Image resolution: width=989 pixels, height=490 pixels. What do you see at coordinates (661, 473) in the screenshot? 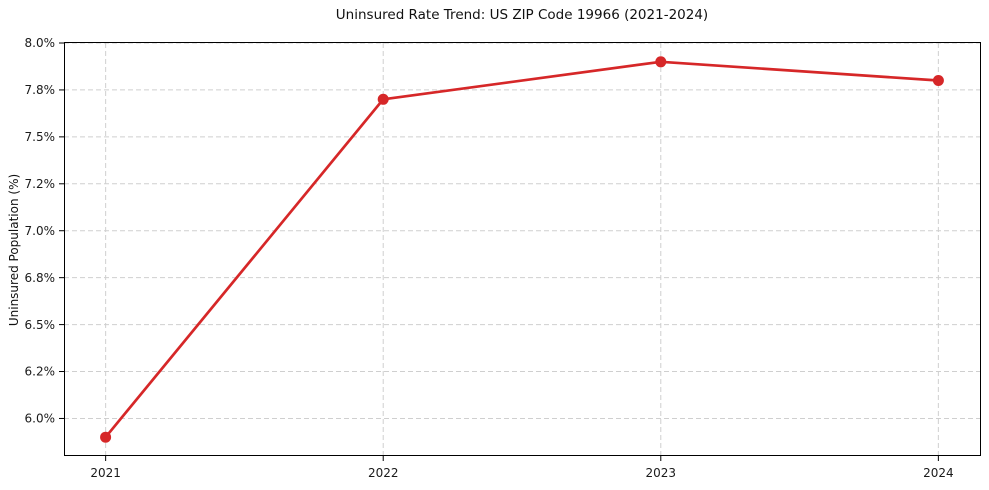
I see `x-tick-label: 2023` at bounding box center [661, 473].